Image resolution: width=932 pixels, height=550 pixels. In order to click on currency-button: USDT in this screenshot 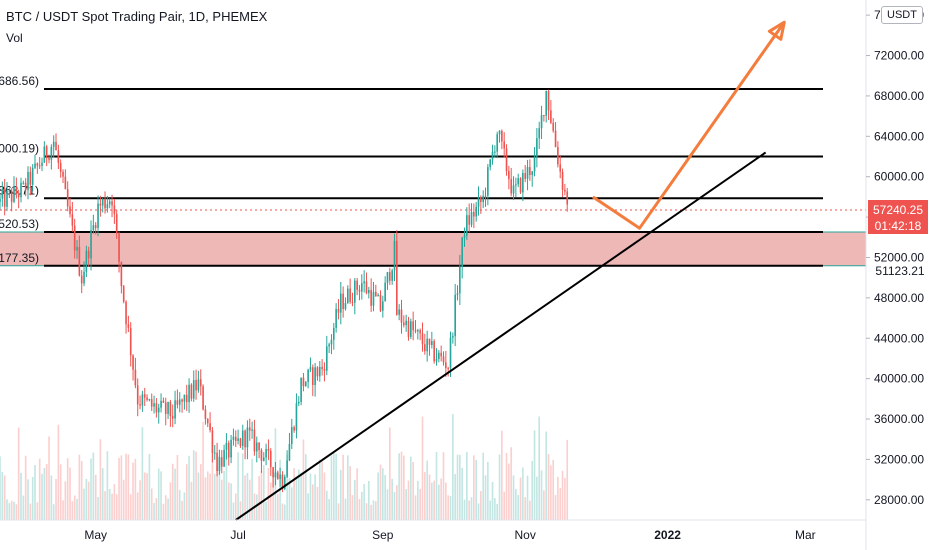, I will do `click(902, 15)`.